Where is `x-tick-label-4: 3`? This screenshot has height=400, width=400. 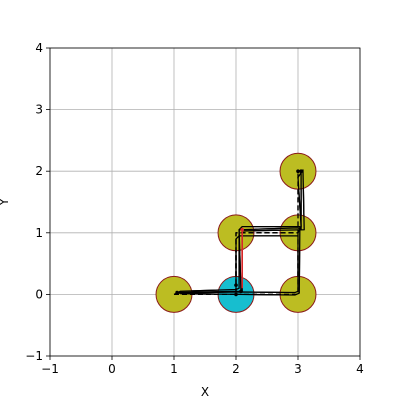
x-tick-label-4: 3 is located at coordinates (298, 369).